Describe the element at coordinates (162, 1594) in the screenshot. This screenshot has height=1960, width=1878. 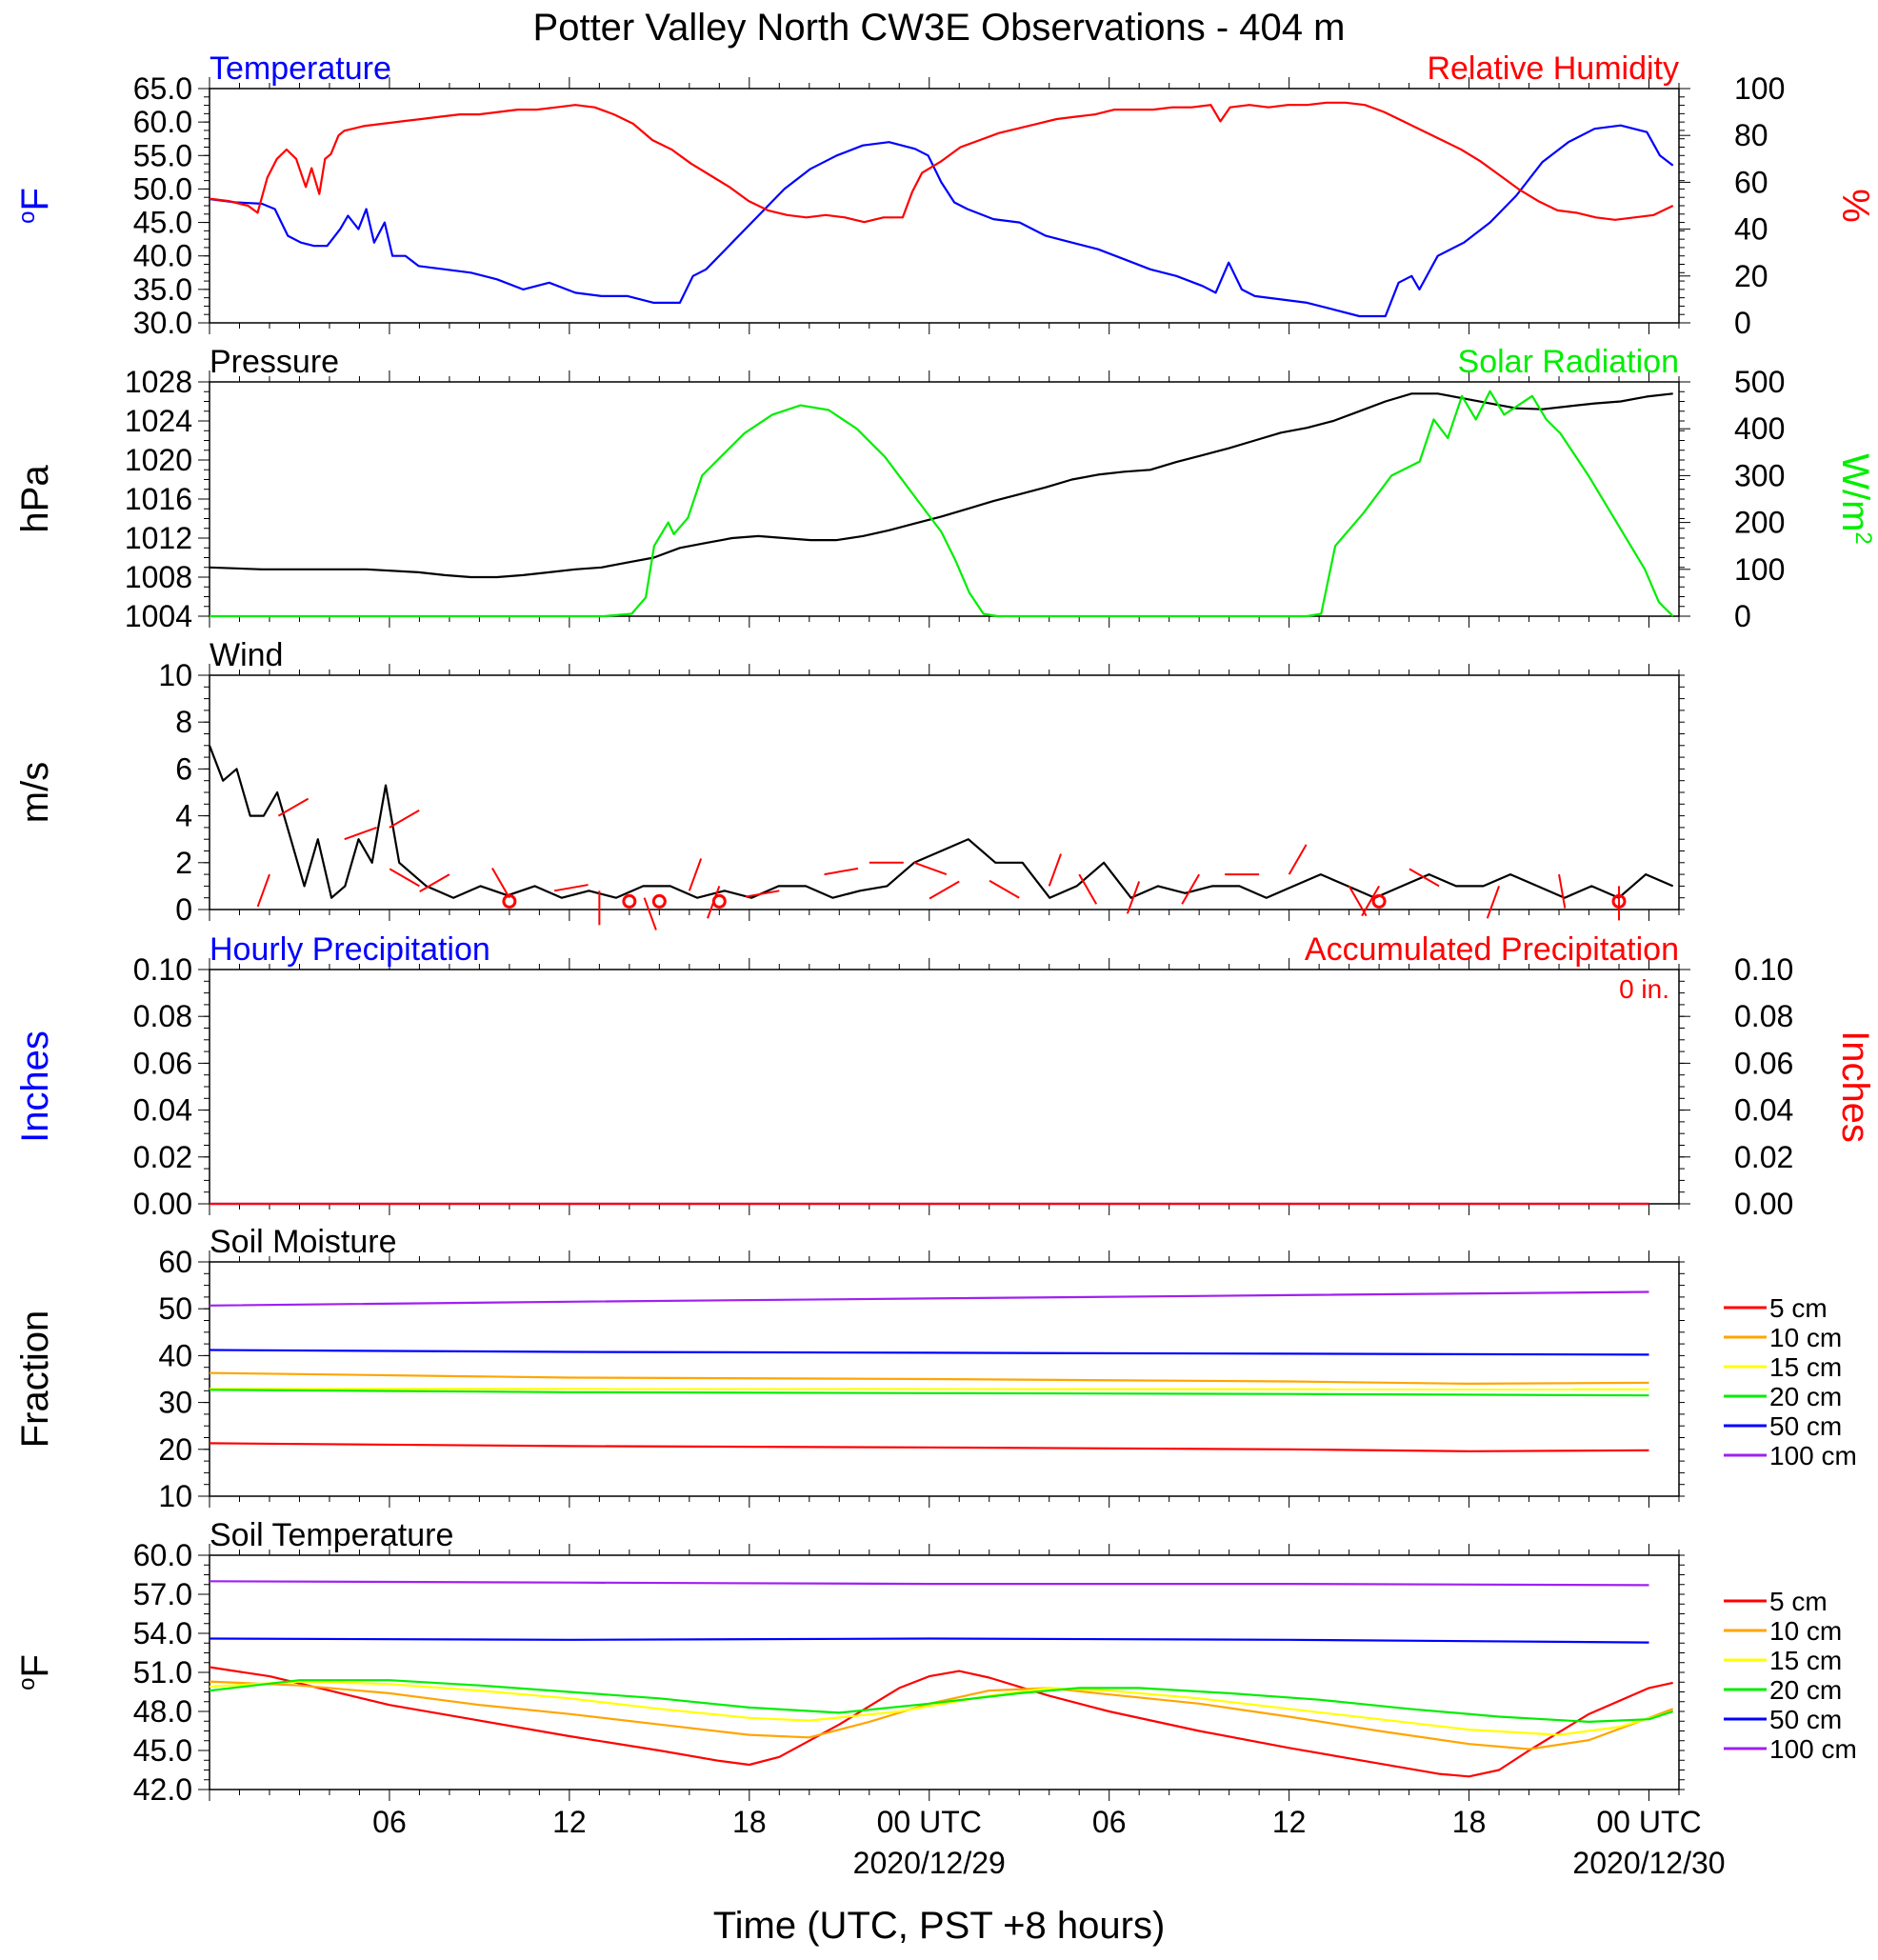
I see `y-tick-label-left: 57.0` at that location.